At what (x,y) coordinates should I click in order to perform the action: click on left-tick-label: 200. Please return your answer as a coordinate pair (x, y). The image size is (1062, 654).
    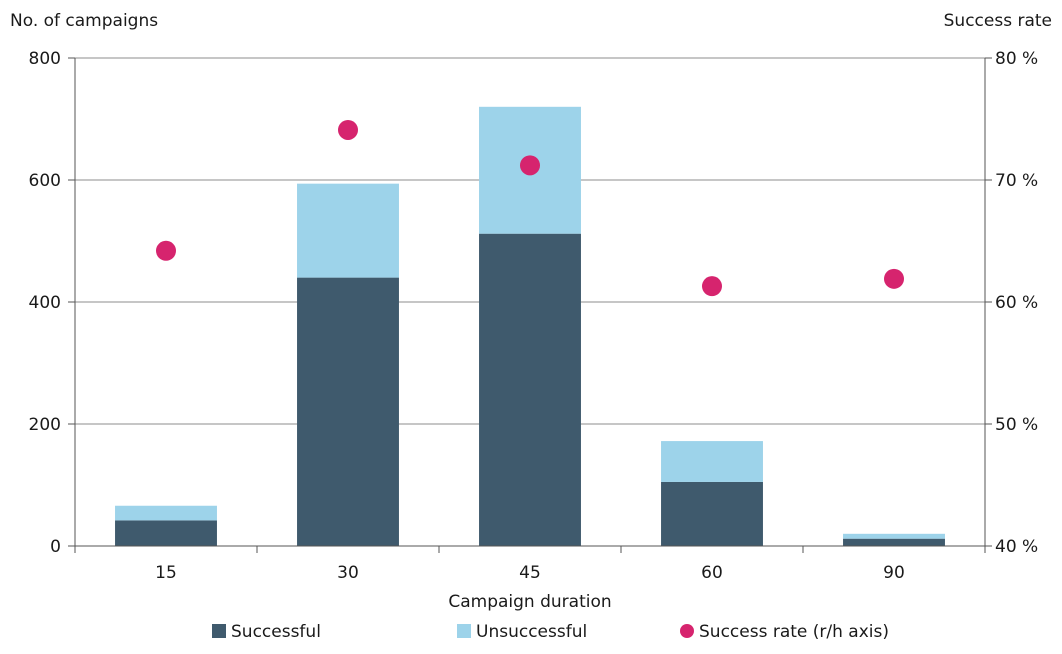
    Looking at the image, I should click on (45, 425).